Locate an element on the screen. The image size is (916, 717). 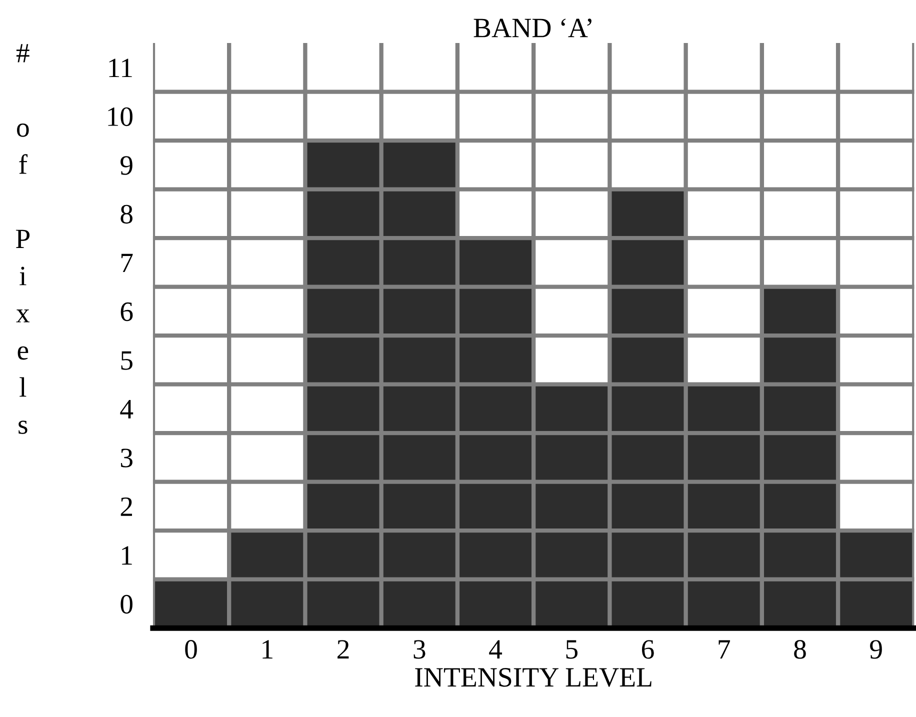
y-tick-label: 9 is located at coordinates (126, 165).